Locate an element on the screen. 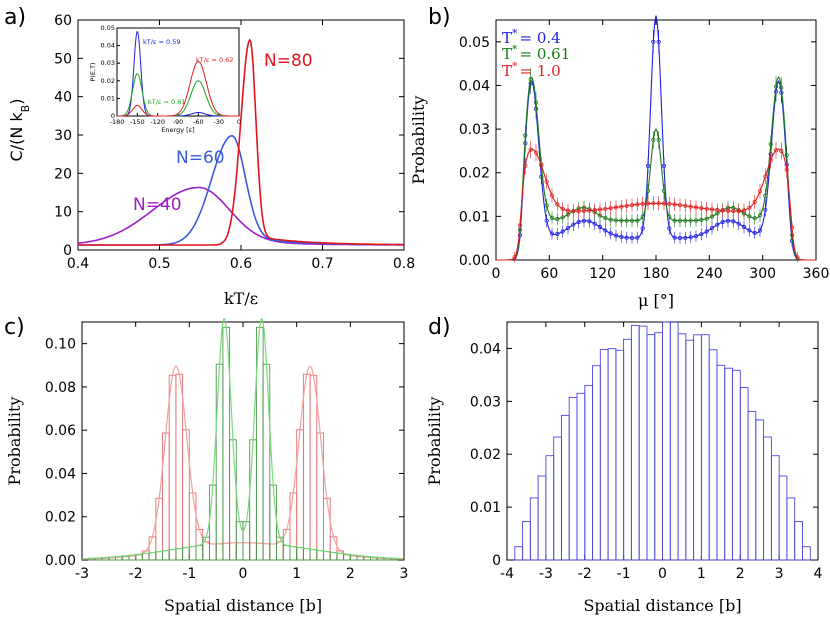 Image resolution: width=830 pixels, height=623 pixels. panel-b-legend-entry: T* = 0.61 is located at coordinates (536, 53).